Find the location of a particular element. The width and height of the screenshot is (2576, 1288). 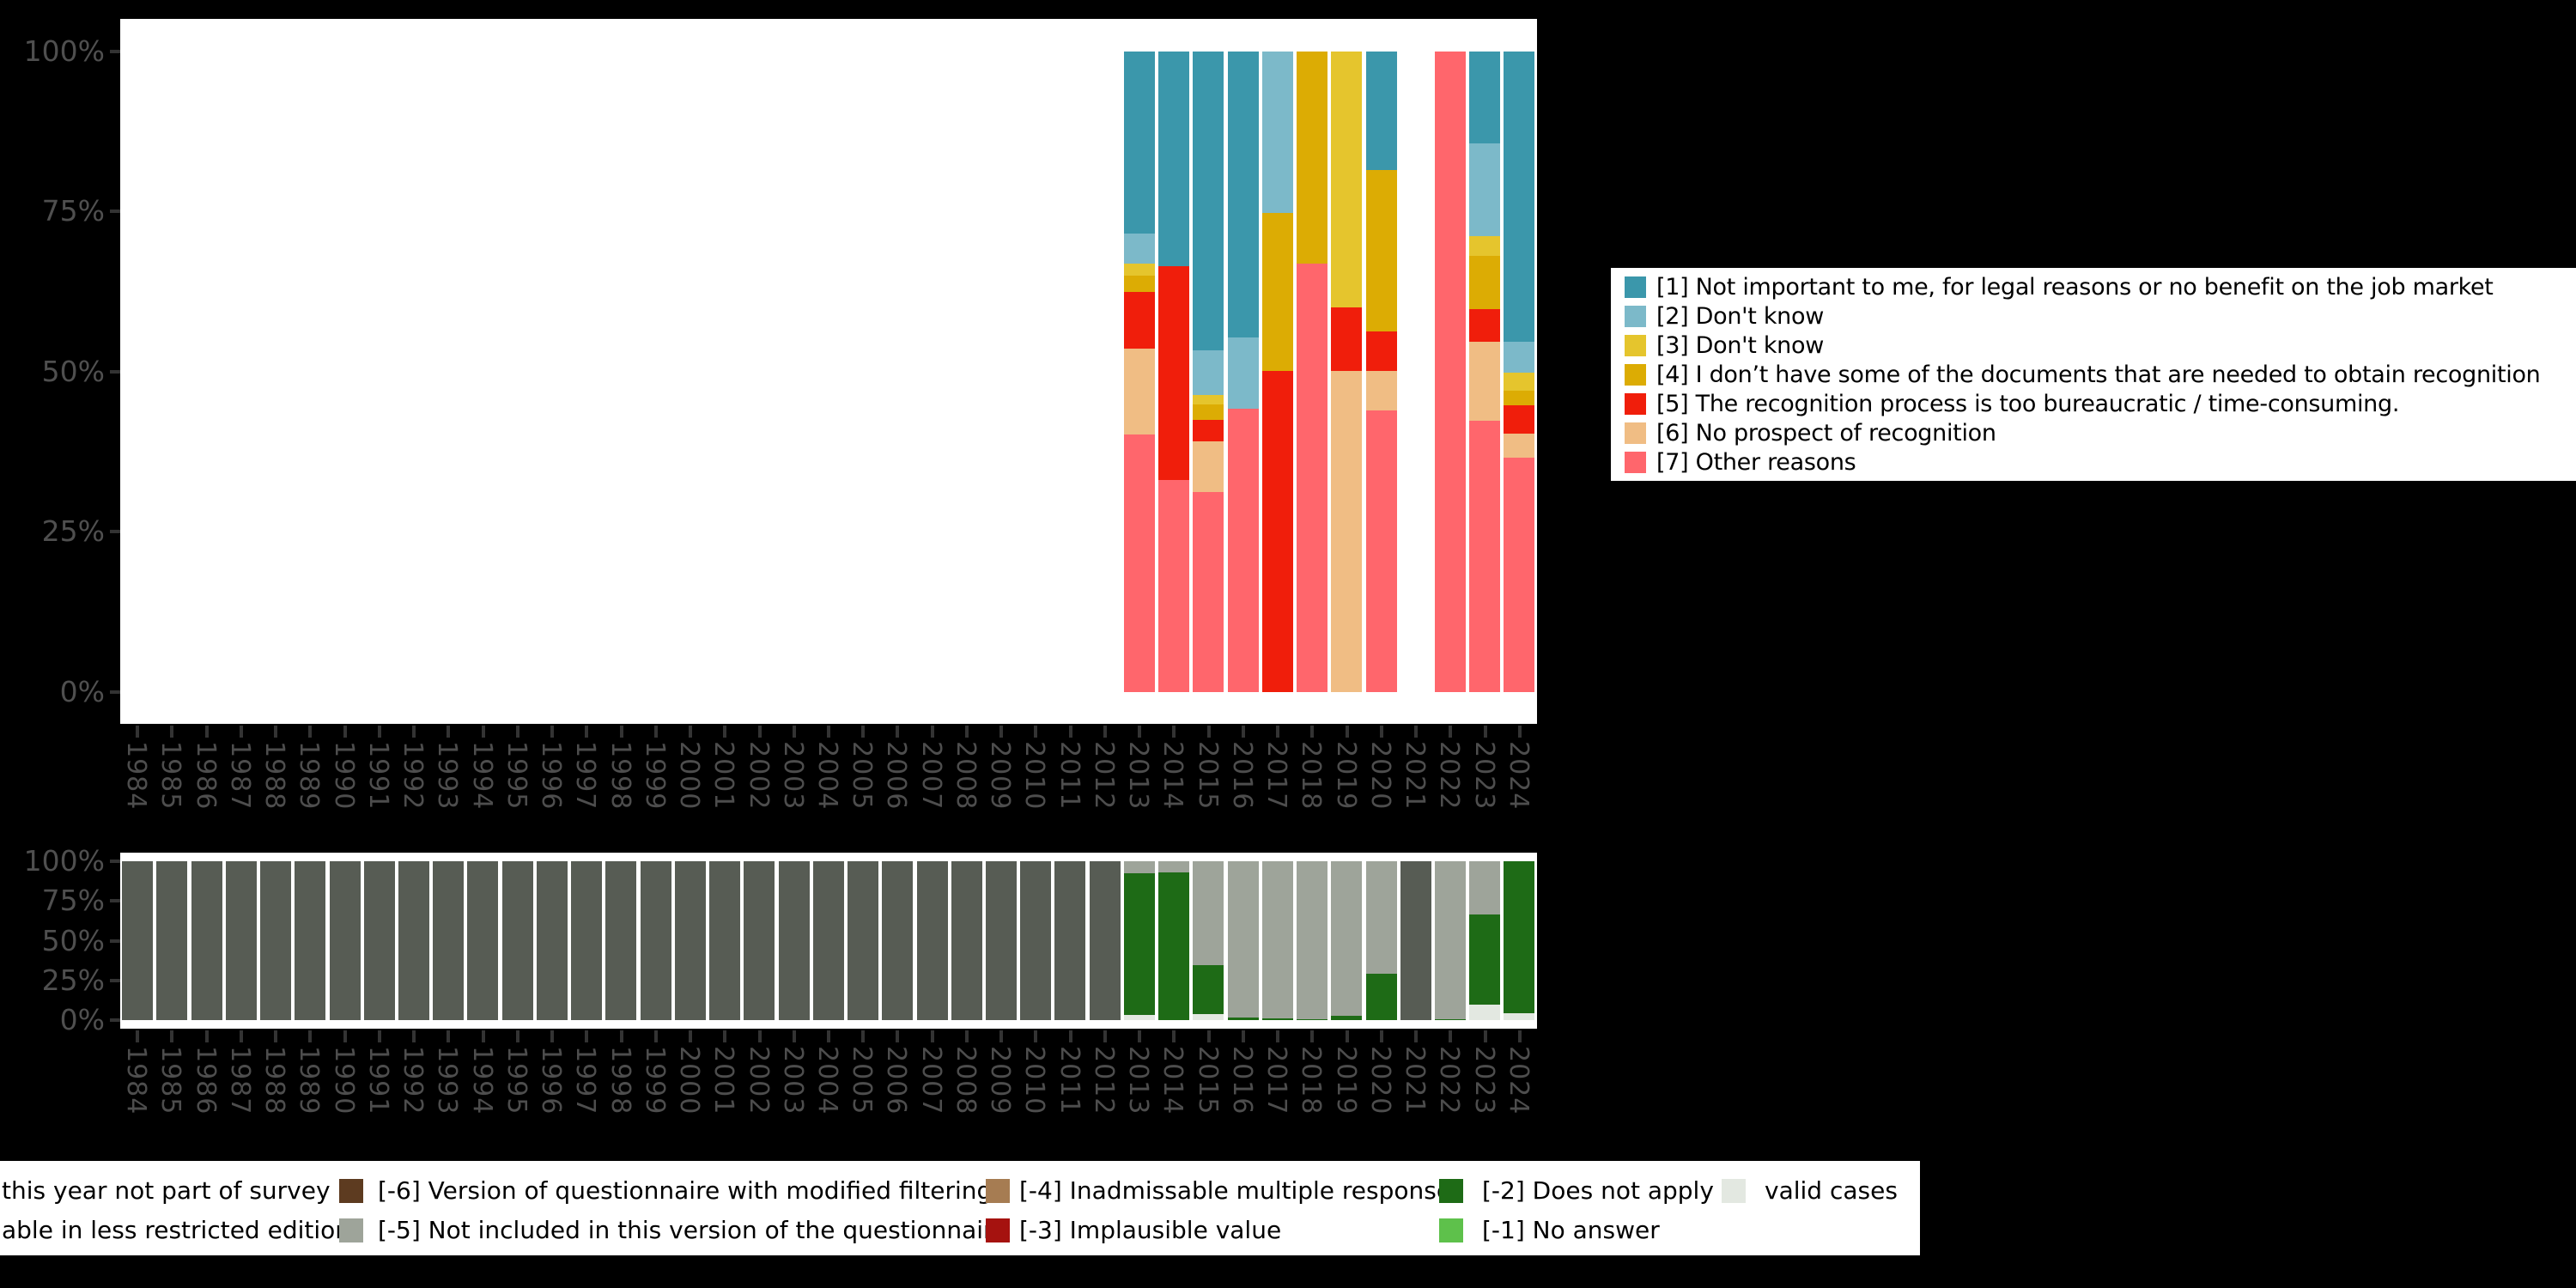

stacked-bar-2004 is located at coordinates (828, 940).